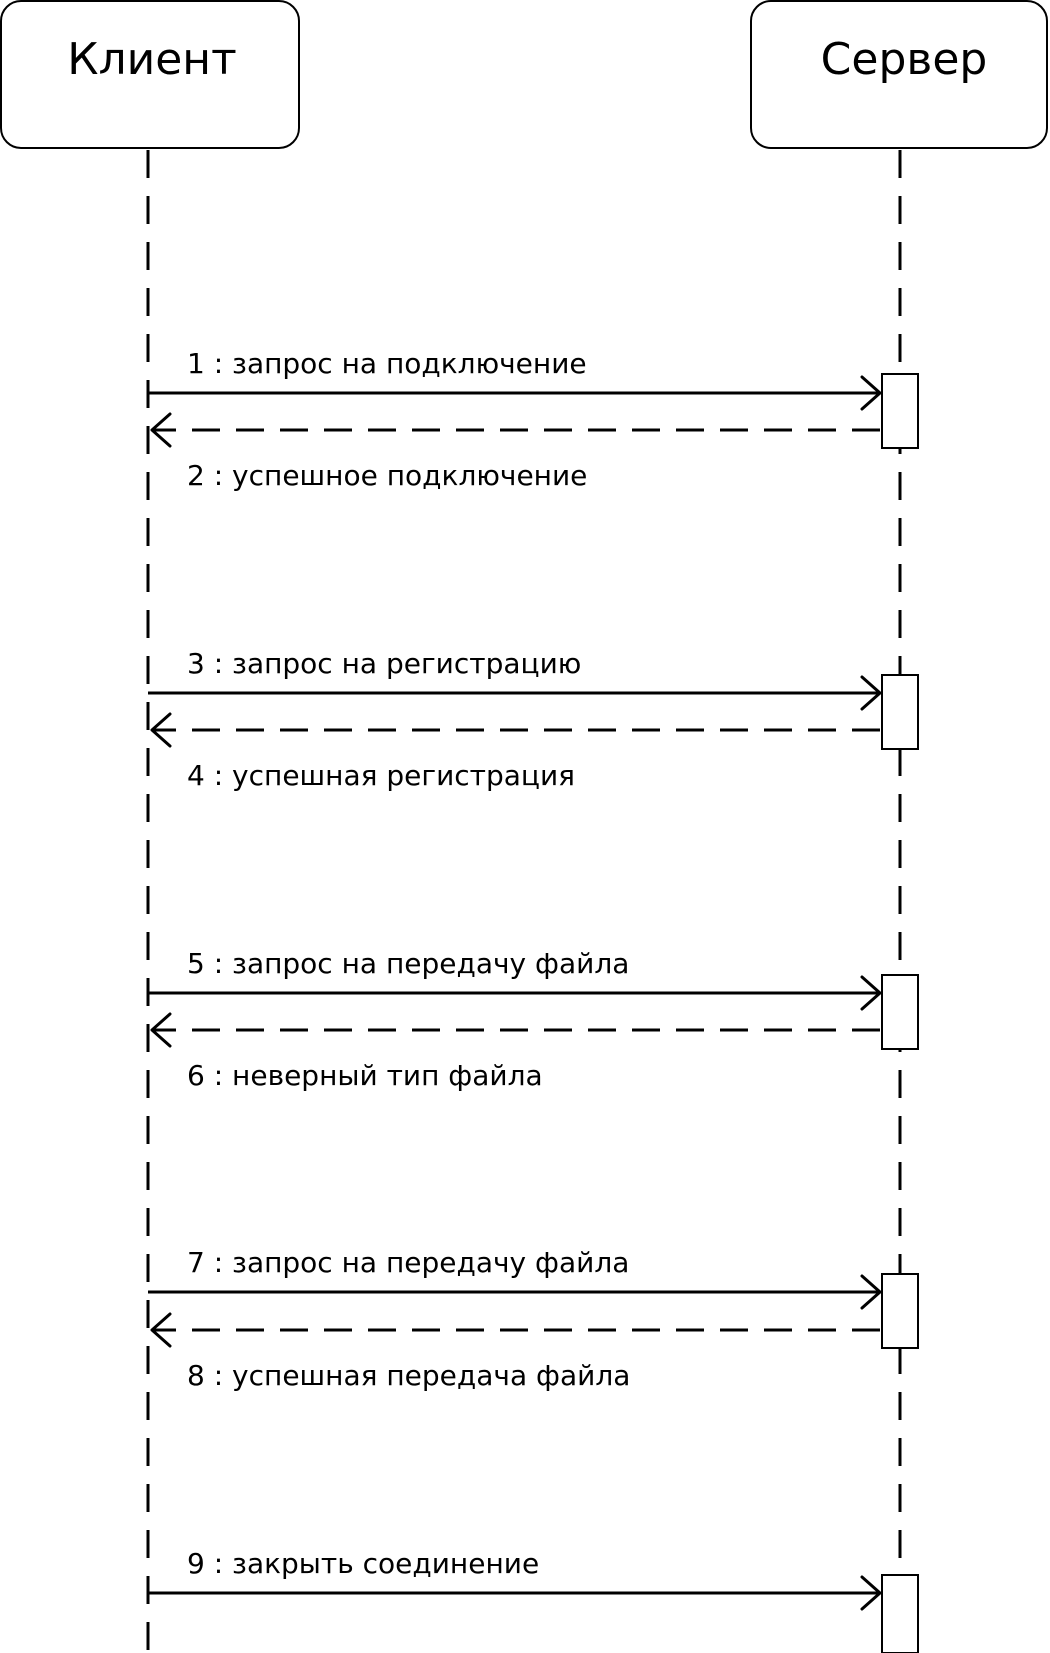  Describe the element at coordinates (161, 1330) in the screenshot. I see `message-8-arrowhead` at that location.